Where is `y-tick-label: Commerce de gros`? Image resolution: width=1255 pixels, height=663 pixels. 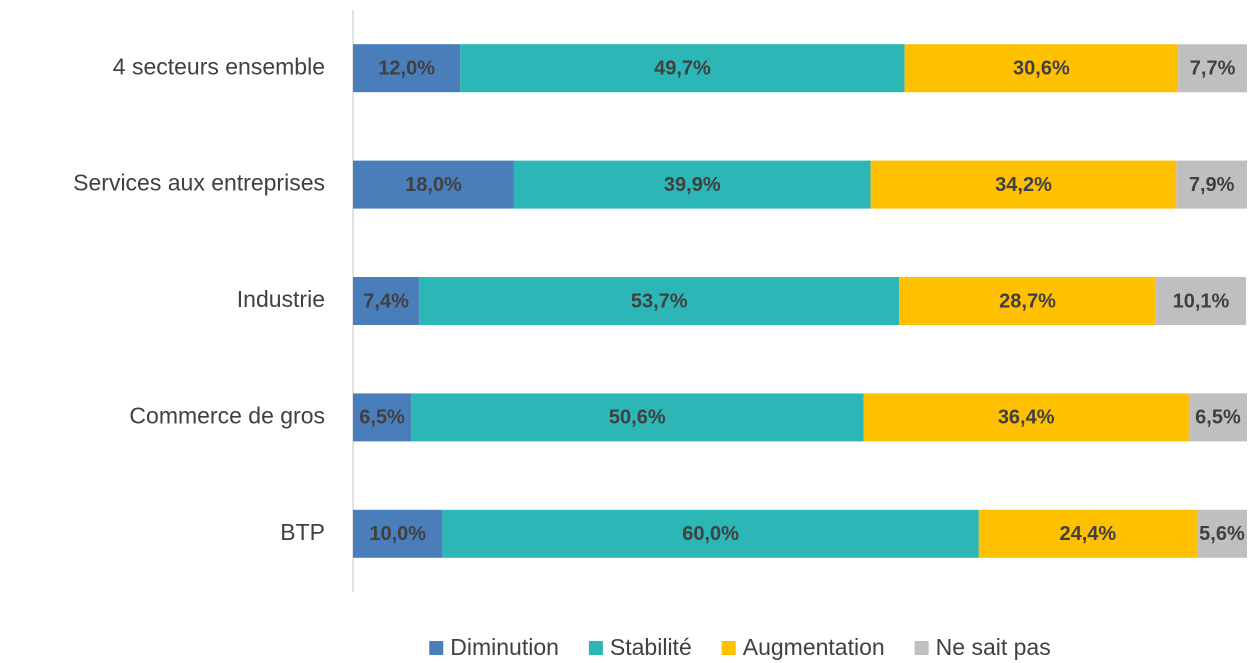 y-tick-label: Commerce de gros is located at coordinates (227, 415).